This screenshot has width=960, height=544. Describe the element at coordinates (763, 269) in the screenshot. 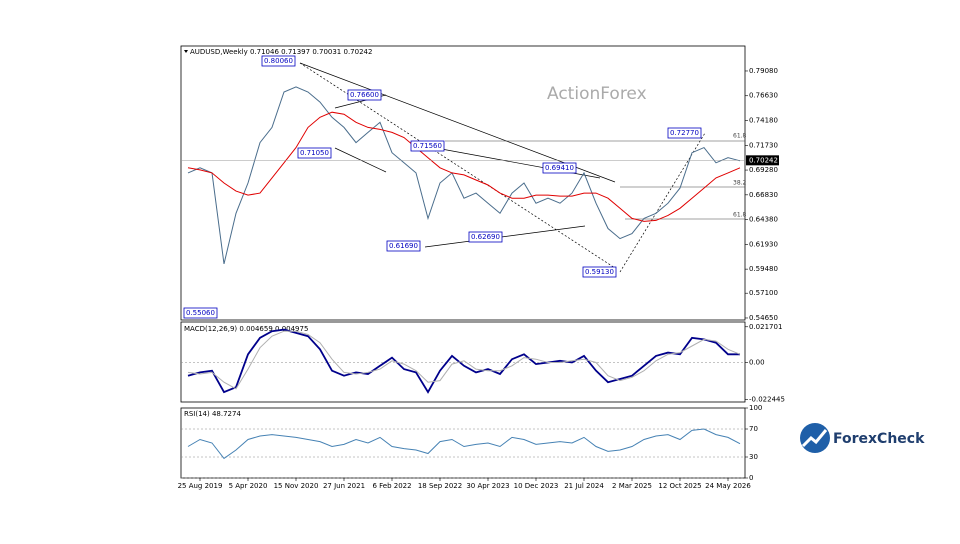

I see `y-tick-label: 0.59480` at that location.